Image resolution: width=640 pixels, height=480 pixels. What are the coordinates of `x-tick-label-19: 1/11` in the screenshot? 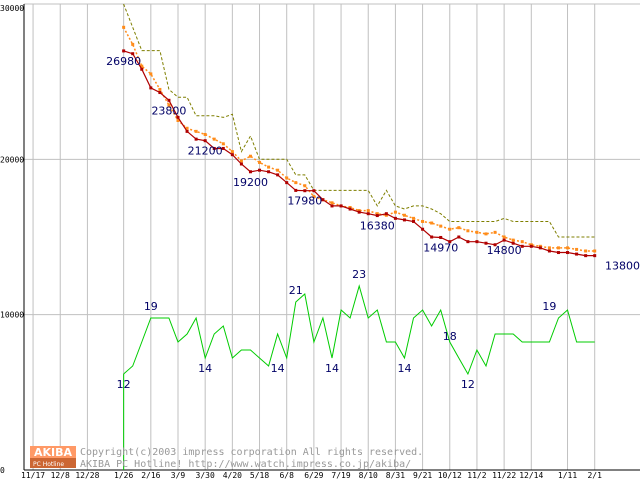 It's located at (567, 475).